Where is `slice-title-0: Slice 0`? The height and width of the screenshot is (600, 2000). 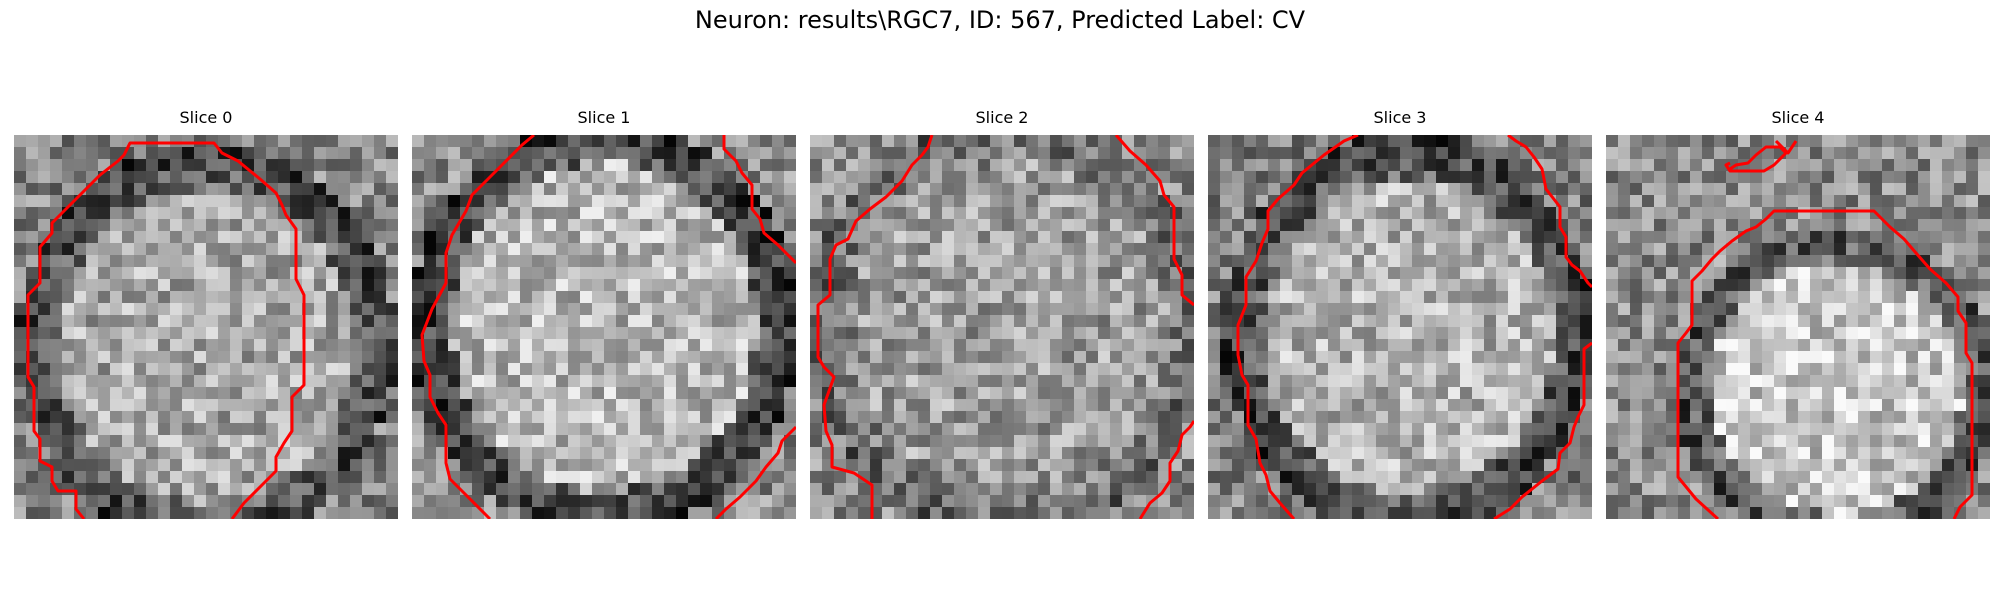
slice-title-0: Slice 0 is located at coordinates (206, 117).